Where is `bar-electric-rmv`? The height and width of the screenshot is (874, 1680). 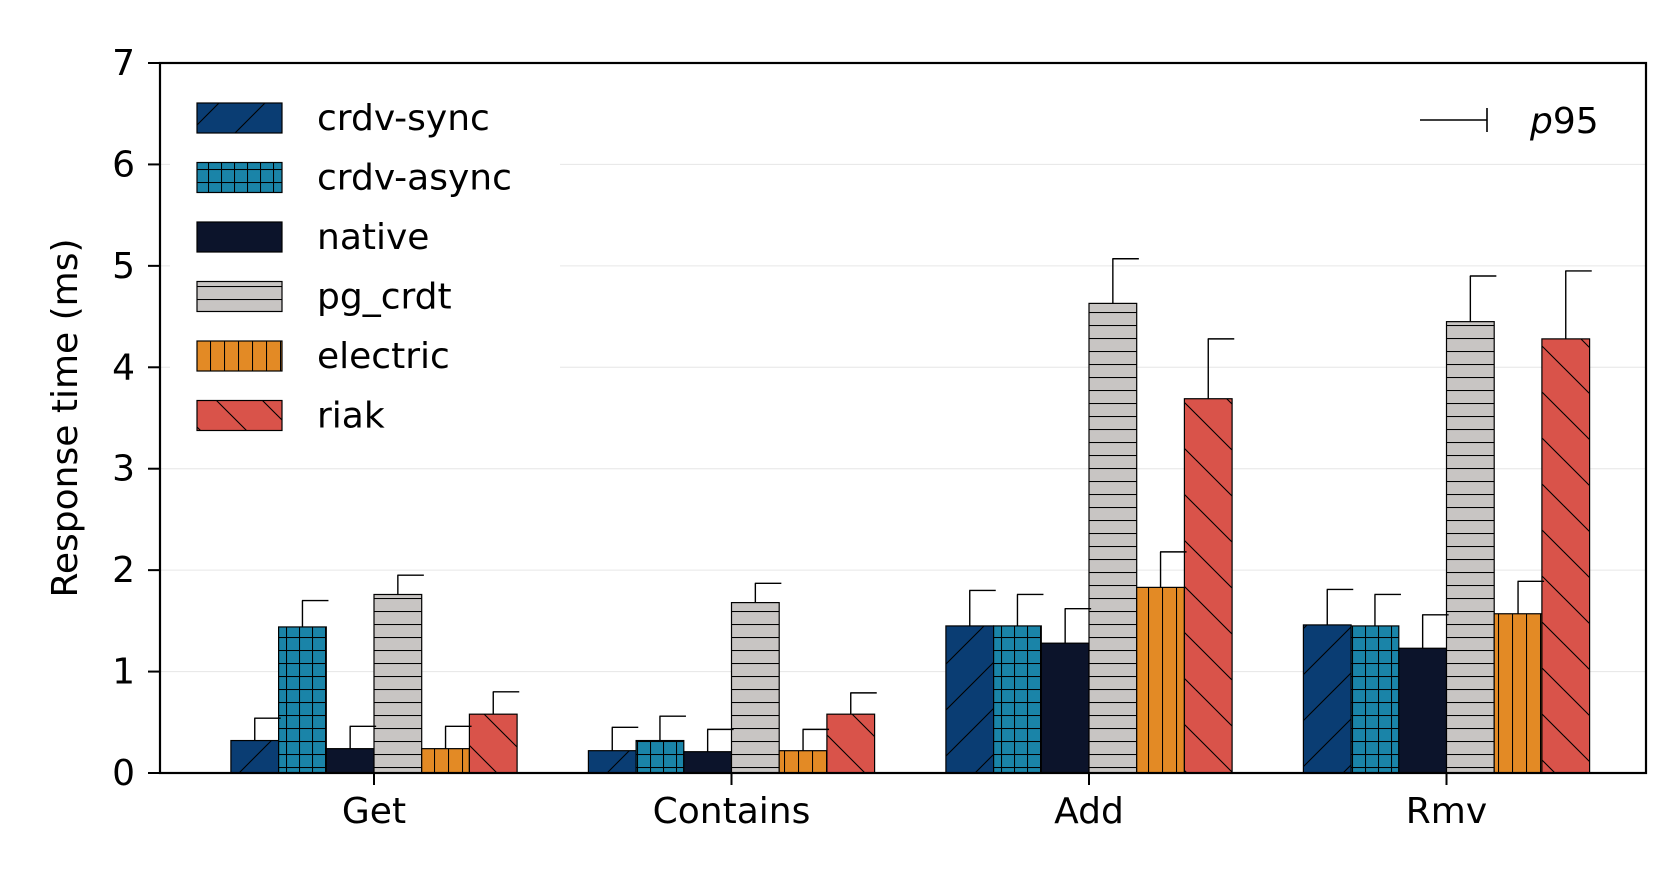 bar-electric-rmv is located at coordinates (1518, 693).